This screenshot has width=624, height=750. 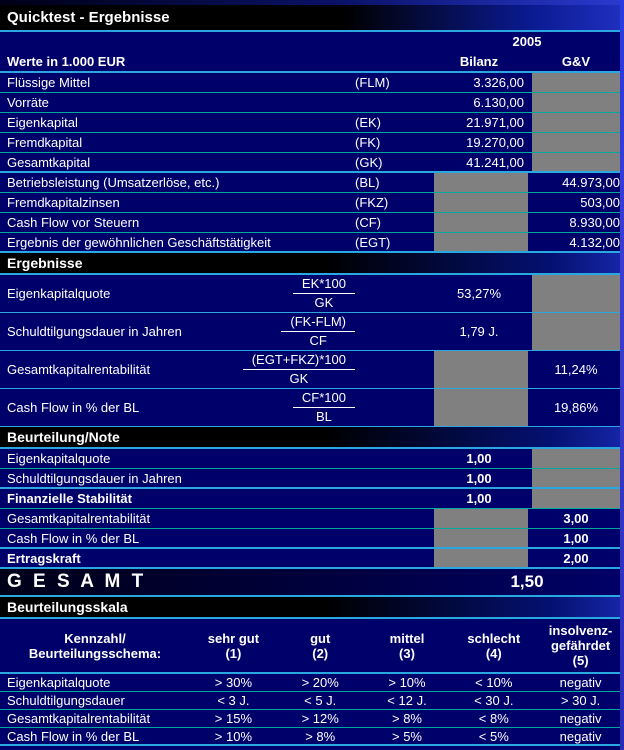 What do you see at coordinates (59, 682) in the screenshot?
I see `scale-row-label: Eigenkapitalquote` at bounding box center [59, 682].